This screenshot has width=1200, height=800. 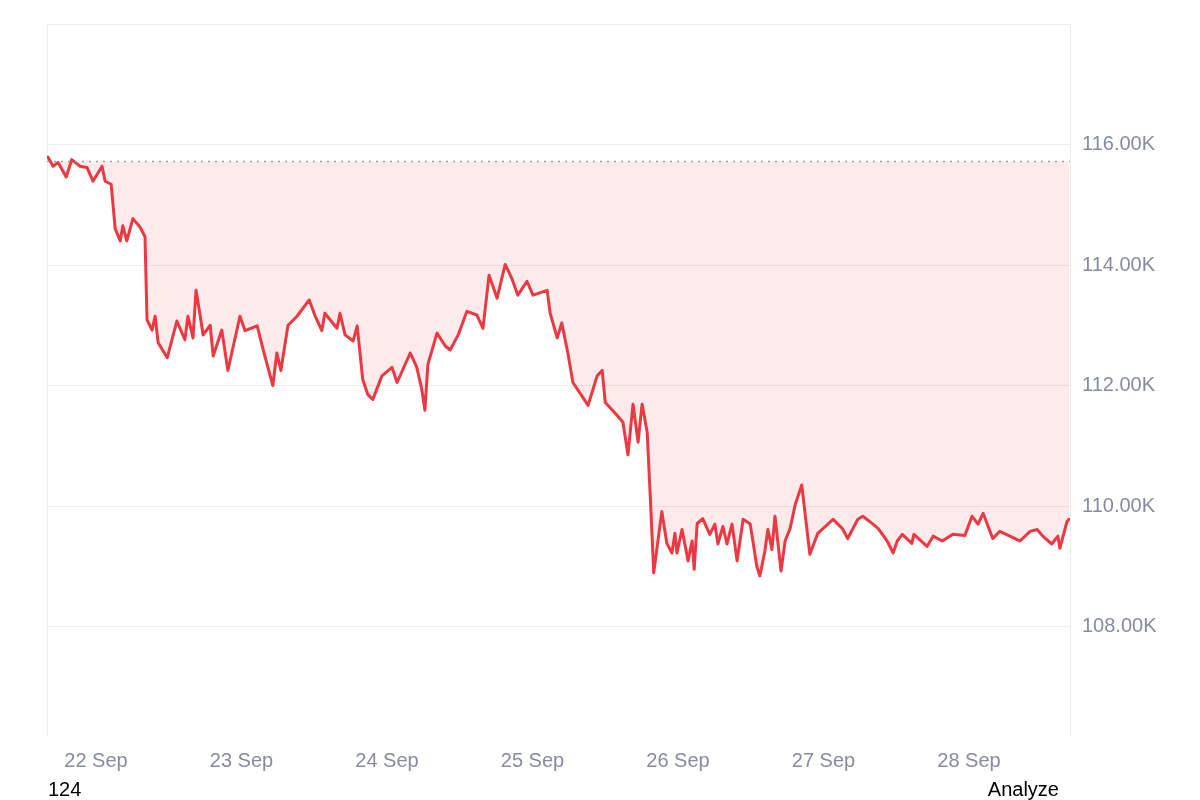 What do you see at coordinates (969, 759) in the screenshot?
I see `x-tick-label: 28 Sep` at bounding box center [969, 759].